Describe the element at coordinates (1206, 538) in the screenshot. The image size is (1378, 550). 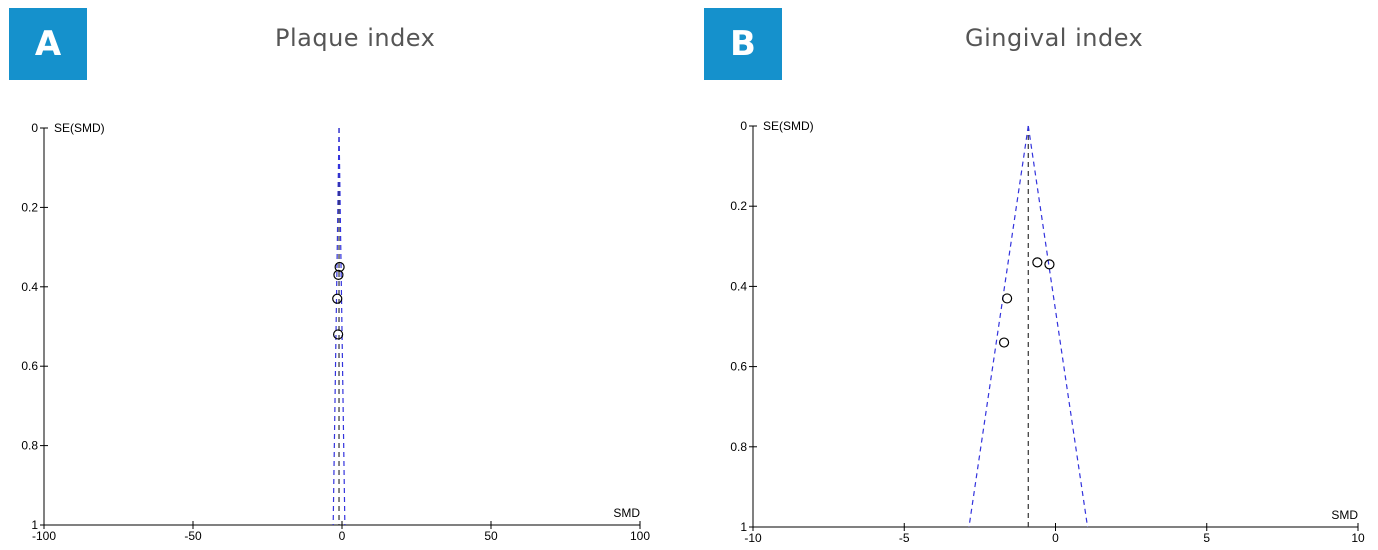
I see `x-tick-label: 5` at that location.